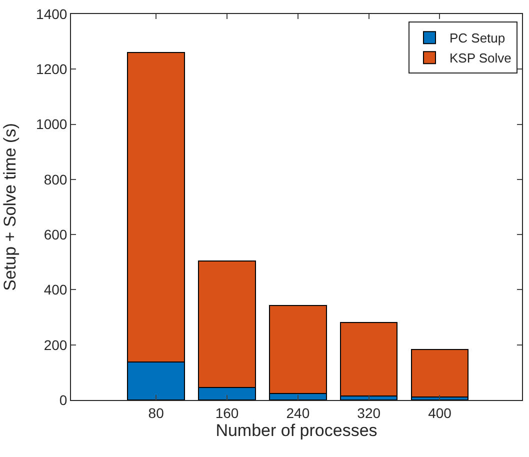 This screenshot has height=457, width=529. Describe the element at coordinates (477, 38) in the screenshot. I see `legend-label: PC Setup` at that location.